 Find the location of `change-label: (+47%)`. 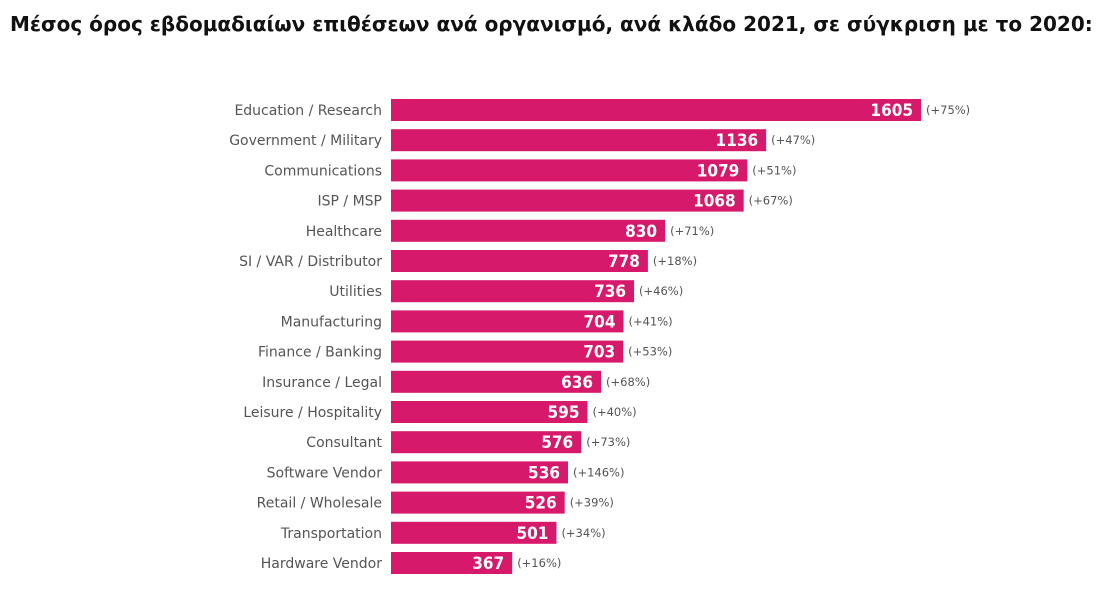

change-label: (+47%) is located at coordinates (793, 140).